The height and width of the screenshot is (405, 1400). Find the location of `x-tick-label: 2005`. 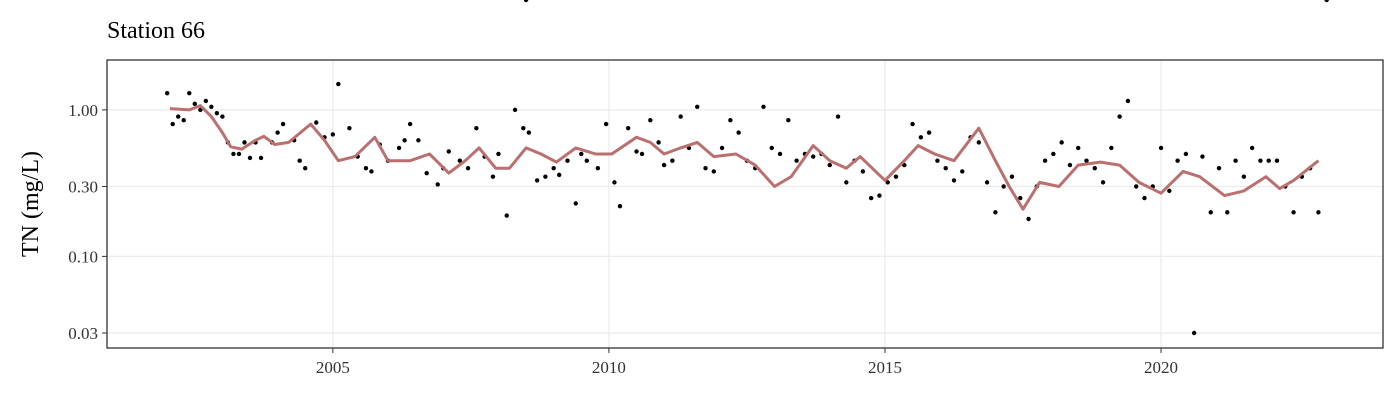

x-tick-label: 2005 is located at coordinates (333, 367).